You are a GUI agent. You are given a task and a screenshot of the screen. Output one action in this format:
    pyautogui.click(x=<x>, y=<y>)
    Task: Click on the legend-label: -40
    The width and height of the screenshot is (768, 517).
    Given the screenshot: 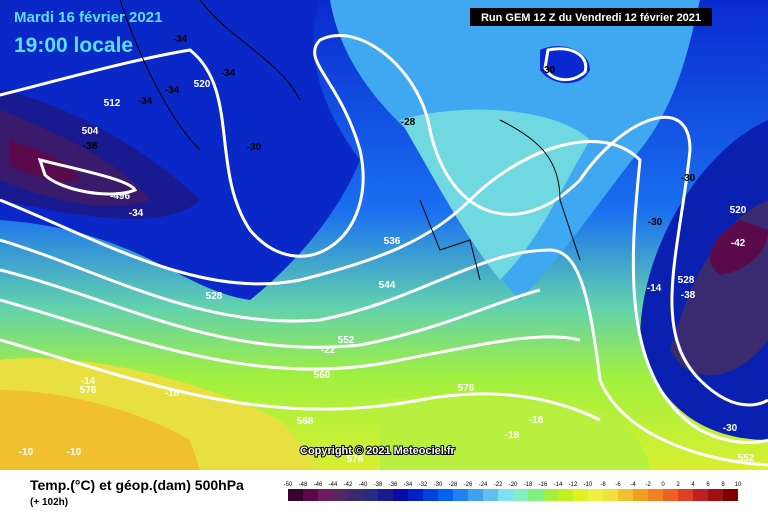 What is the action you would take?
    pyautogui.click(x=363, y=485)
    